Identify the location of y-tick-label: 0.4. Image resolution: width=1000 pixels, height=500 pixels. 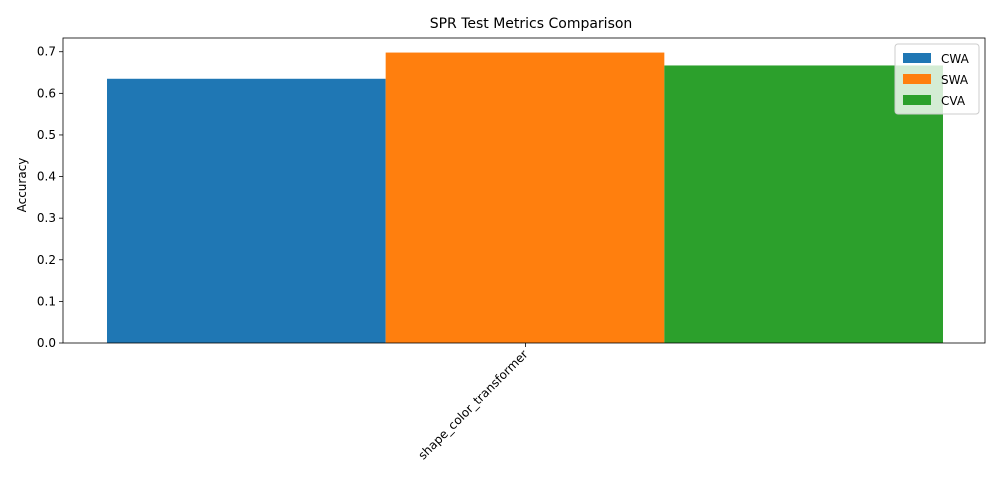
(46, 177).